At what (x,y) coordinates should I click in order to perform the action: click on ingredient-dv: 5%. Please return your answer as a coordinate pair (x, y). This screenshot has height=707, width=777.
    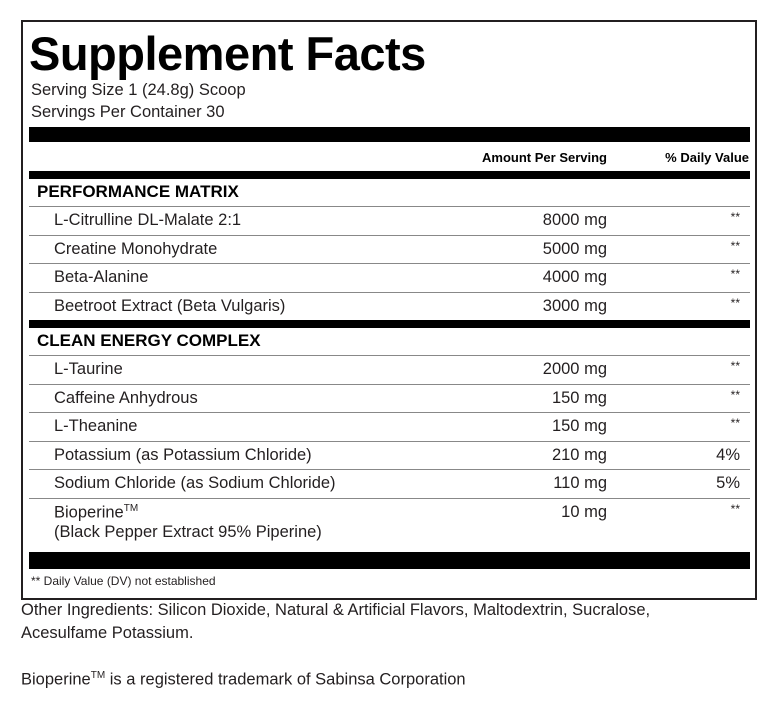
    Looking at the image, I should click on (728, 483).